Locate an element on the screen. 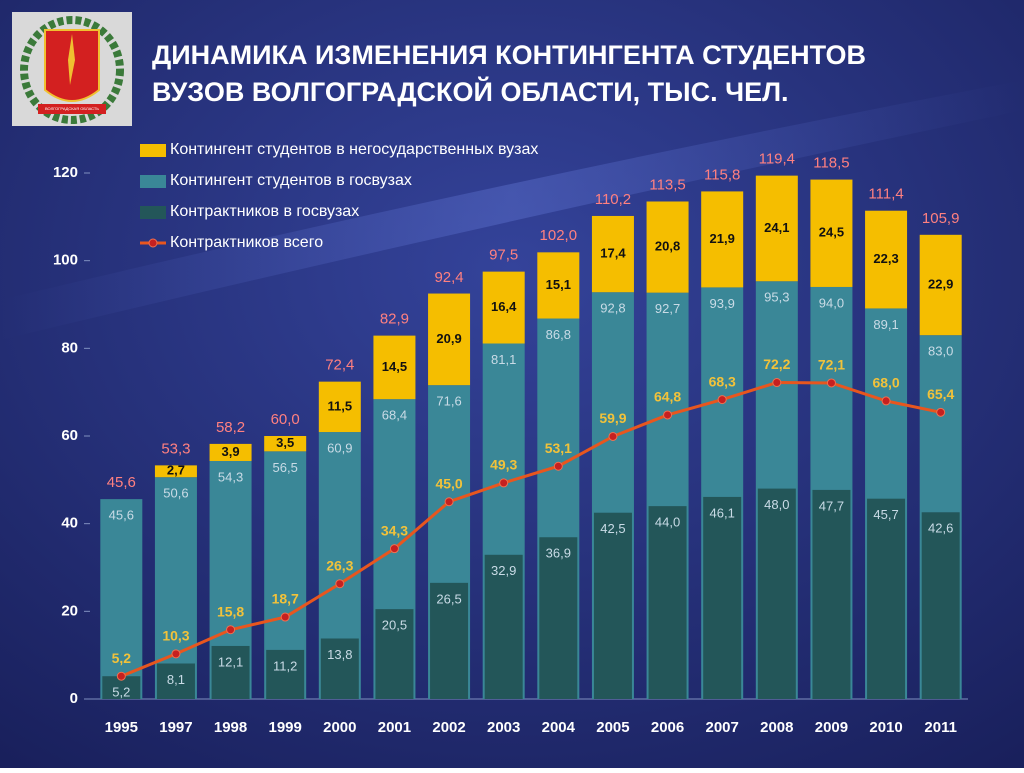 This screenshot has height=773, width=1024. data-label: 44,0 is located at coordinates (667, 522).